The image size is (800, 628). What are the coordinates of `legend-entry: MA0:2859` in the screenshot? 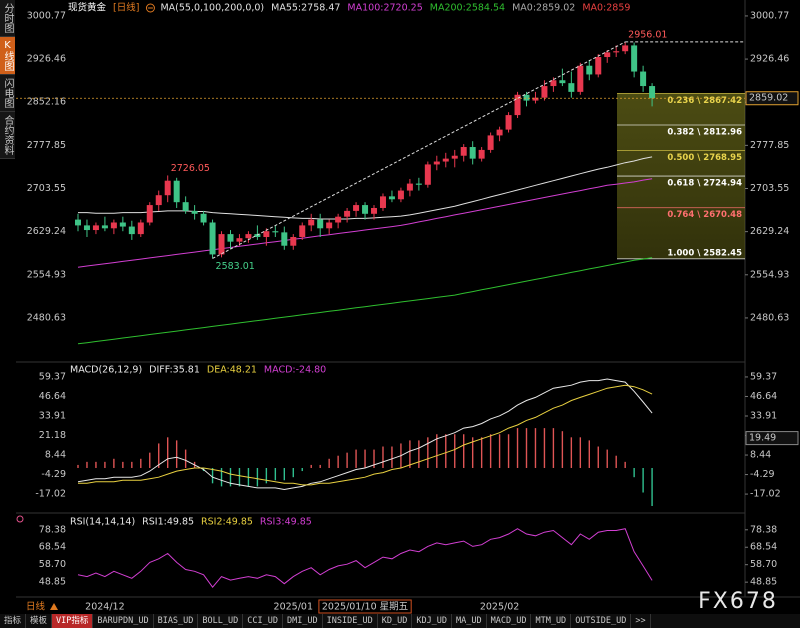 It's located at (606, 8).